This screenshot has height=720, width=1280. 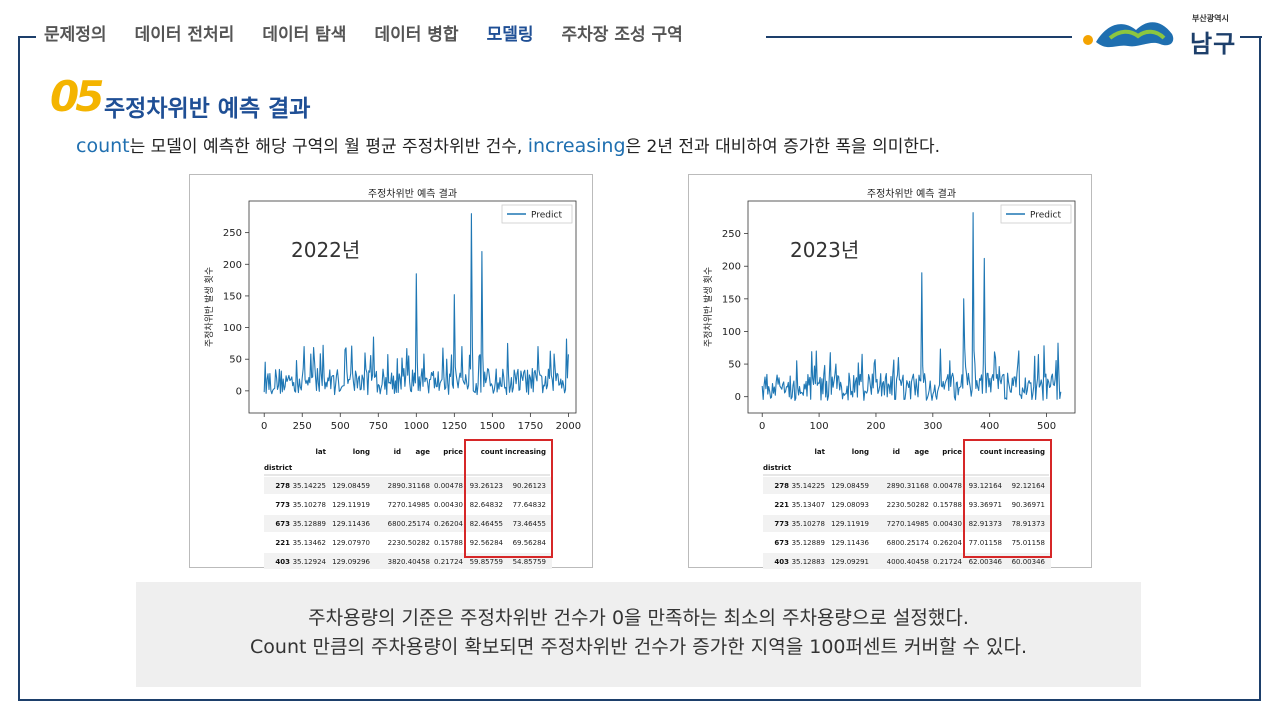 I want to click on x-tick-label: 1250, so click(x=454, y=426).